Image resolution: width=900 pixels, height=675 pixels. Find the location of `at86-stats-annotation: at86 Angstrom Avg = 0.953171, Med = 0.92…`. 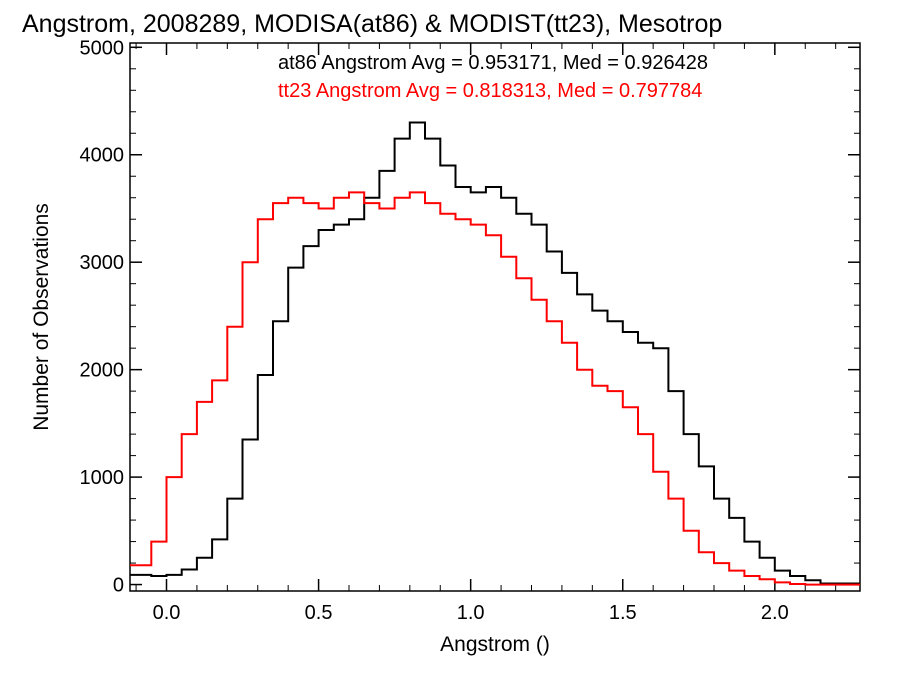

at86-stats-annotation: at86 Angstrom Avg = 0.953171, Med = 0.92… is located at coordinates (493, 63).